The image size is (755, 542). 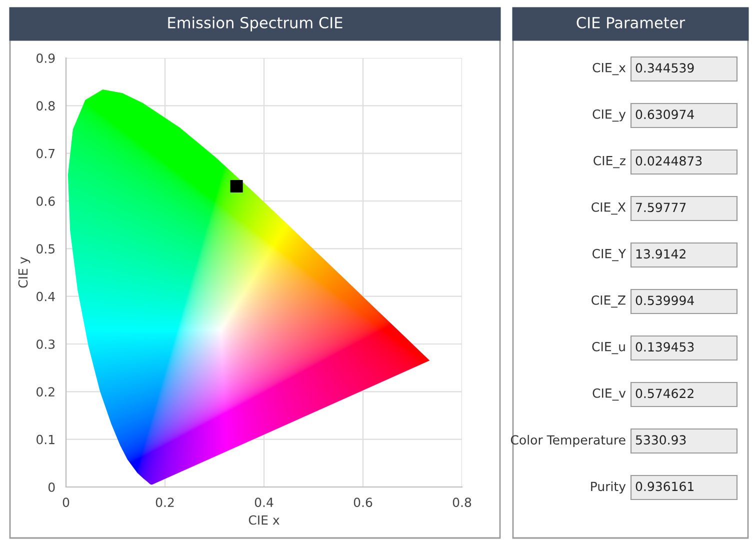 I want to click on text: Color Temperature, so click(x=568, y=441).